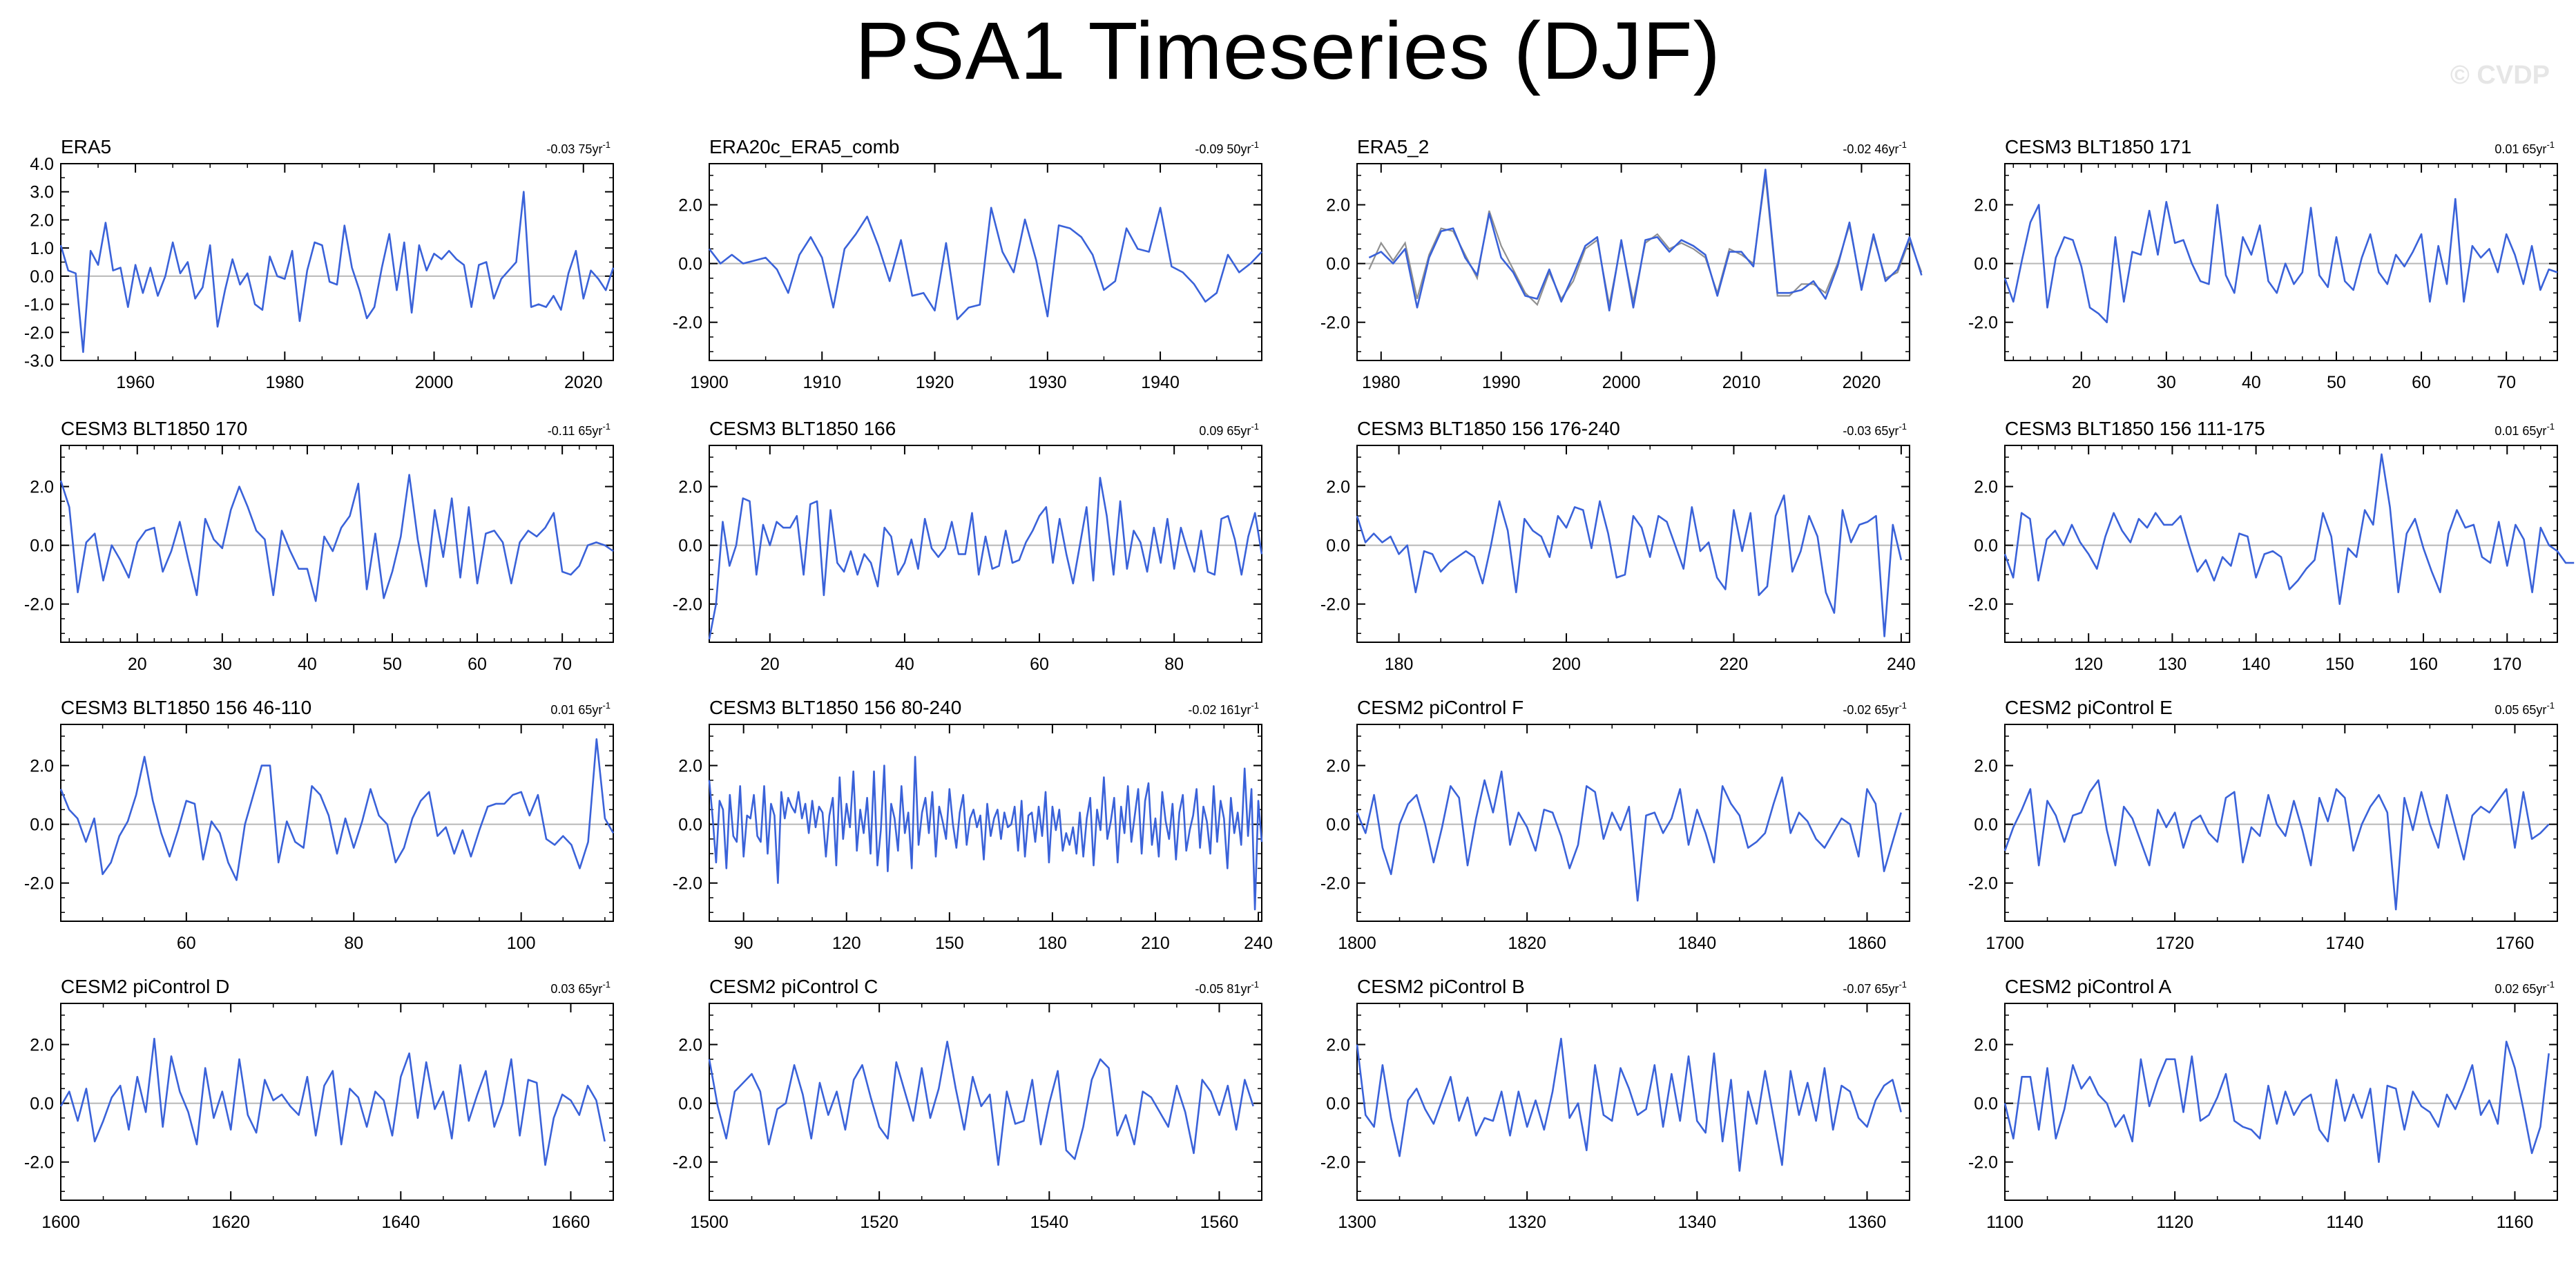  Describe the element at coordinates (400, 1222) in the screenshot. I see `x-tick-label: 1640` at that location.